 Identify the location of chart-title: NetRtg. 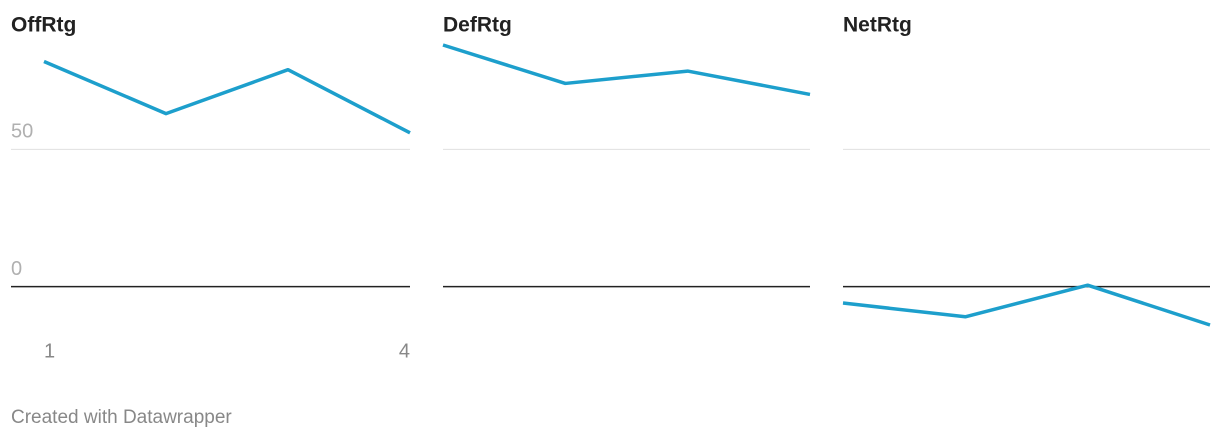
(877, 25).